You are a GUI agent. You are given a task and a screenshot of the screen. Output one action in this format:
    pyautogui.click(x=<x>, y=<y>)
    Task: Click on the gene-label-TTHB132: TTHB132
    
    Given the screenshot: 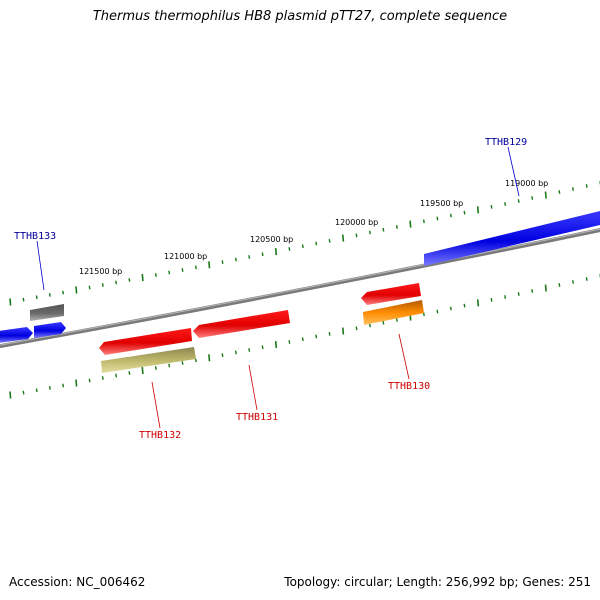 What is the action you would take?
    pyautogui.click(x=160, y=435)
    